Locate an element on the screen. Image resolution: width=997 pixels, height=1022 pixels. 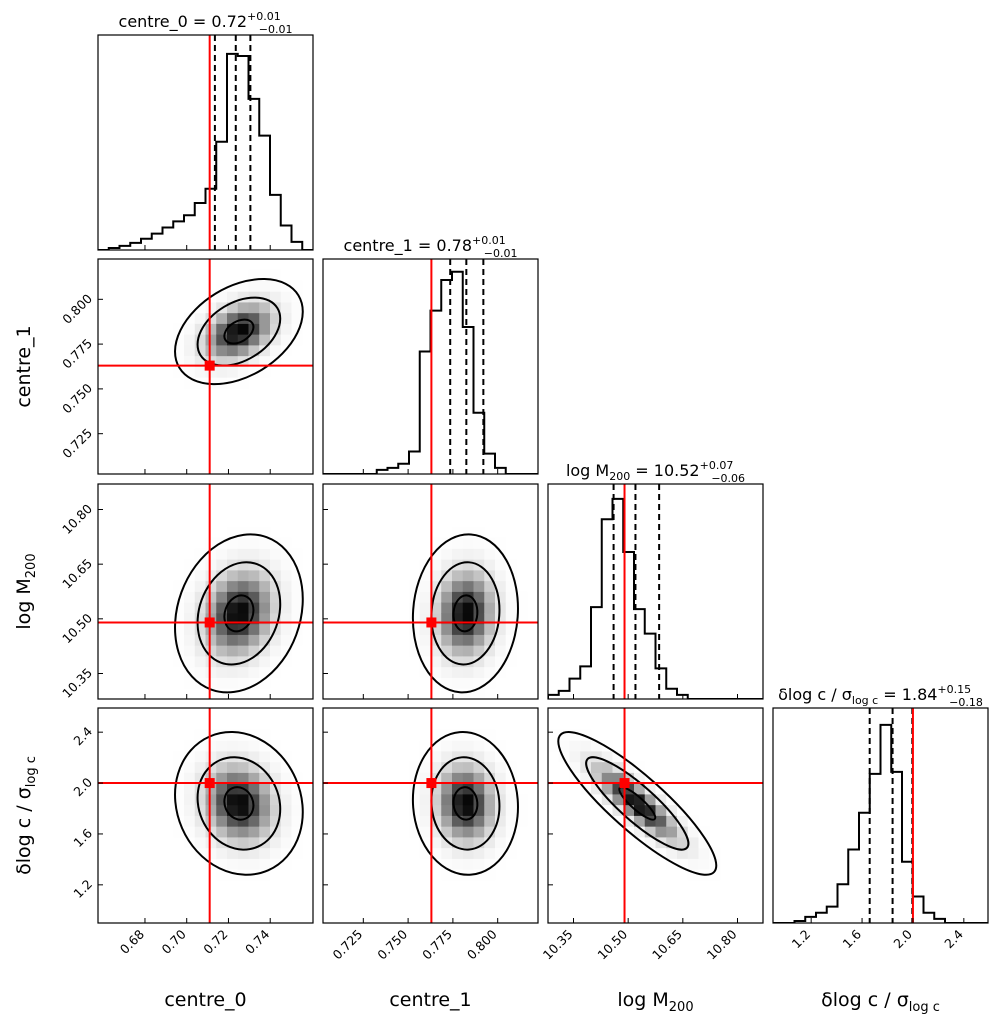
x-tick-label-d: 2.0 is located at coordinates (902, 938).